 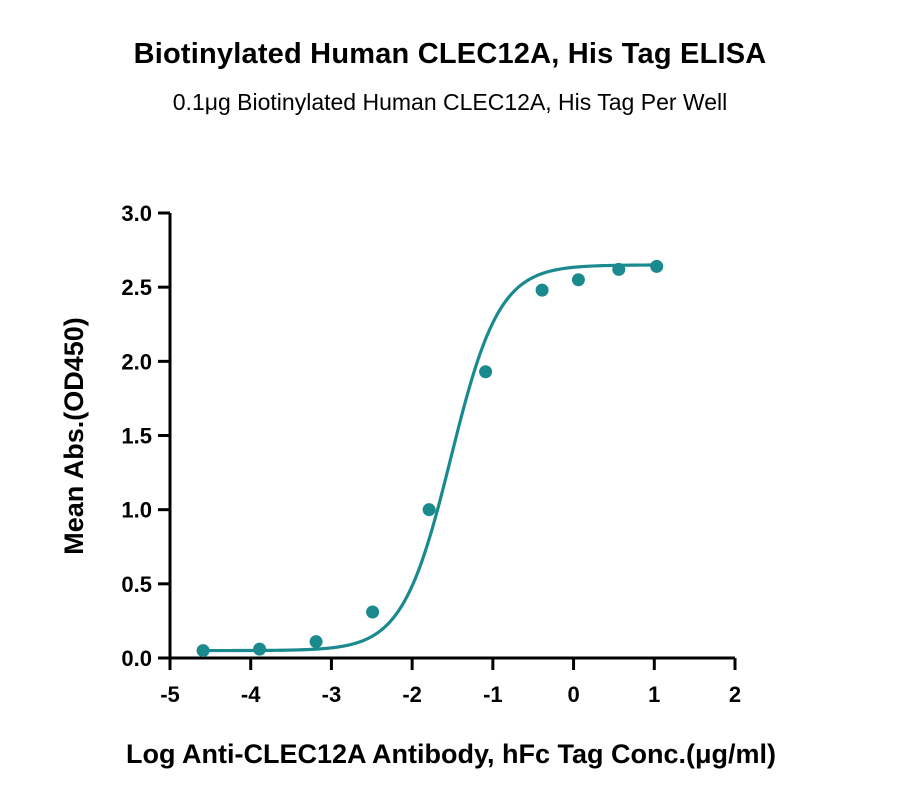 I want to click on x-tick-label: -5, so click(x=170, y=694).